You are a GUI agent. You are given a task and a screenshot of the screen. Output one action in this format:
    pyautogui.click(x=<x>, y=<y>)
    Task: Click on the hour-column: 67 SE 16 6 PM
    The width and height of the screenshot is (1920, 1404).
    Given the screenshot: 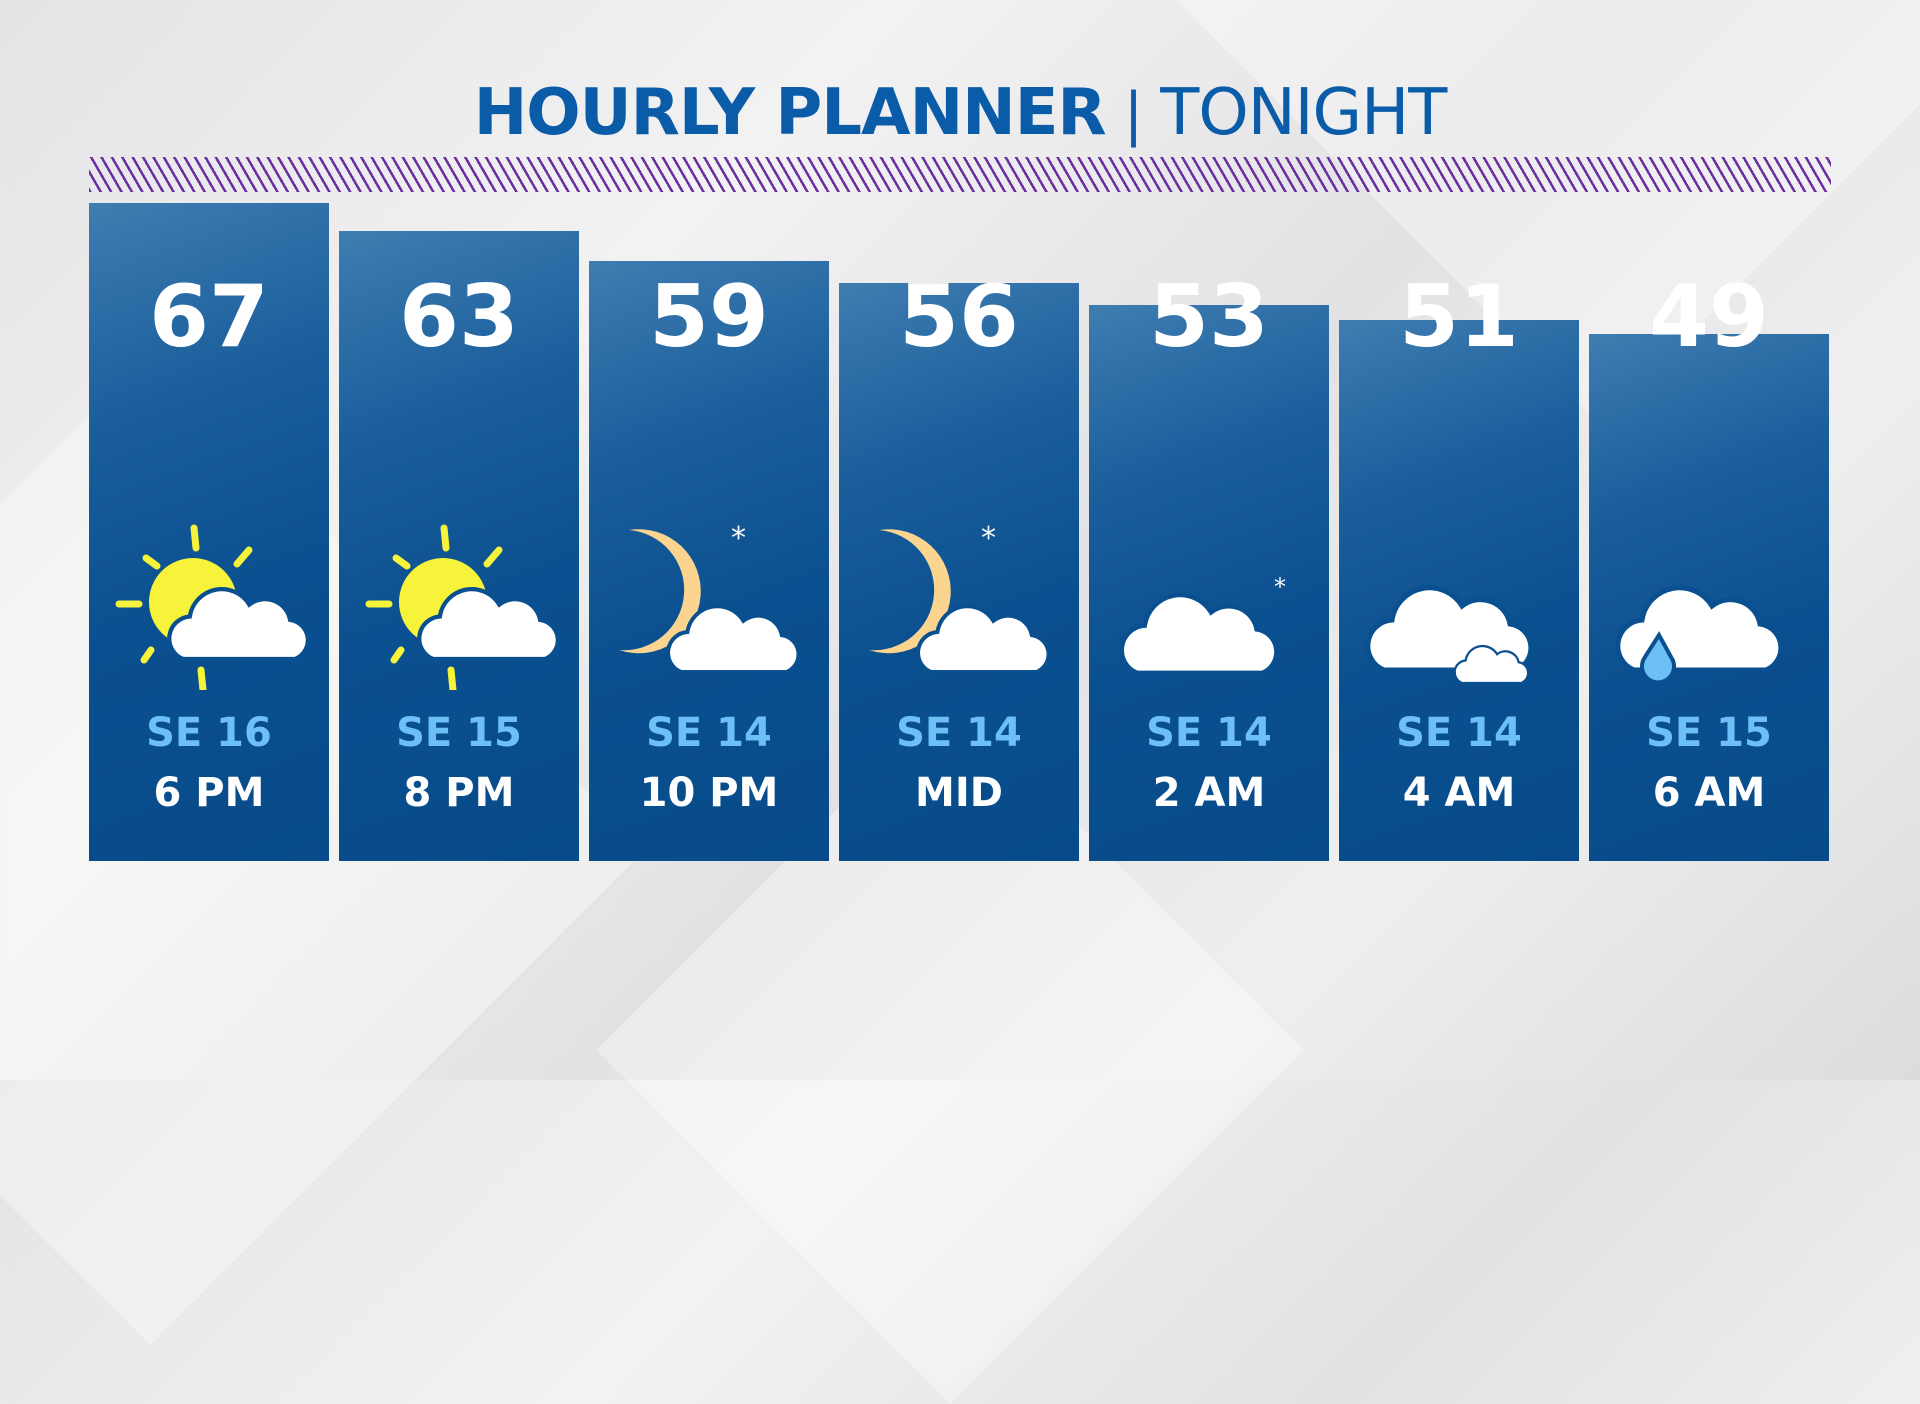 What is the action you would take?
    pyautogui.click(x=209, y=532)
    